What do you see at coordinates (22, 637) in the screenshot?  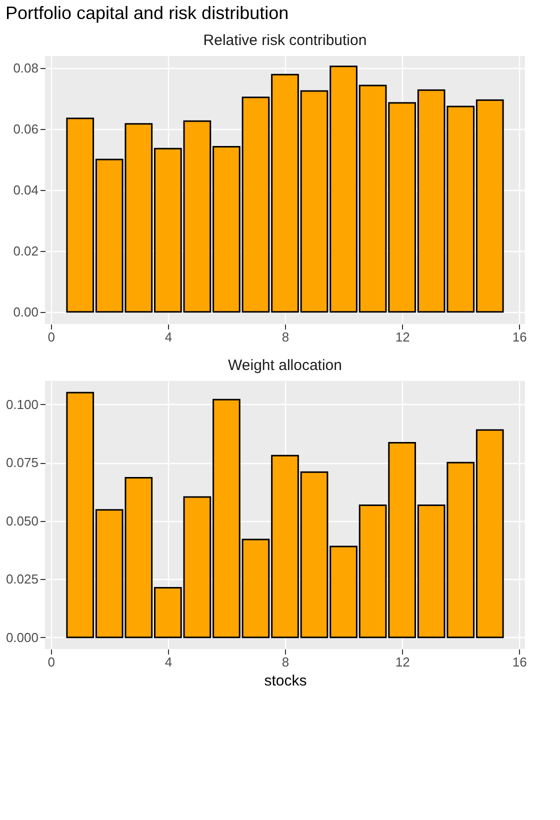 I see `y-tick-label: 0.000` at bounding box center [22, 637].